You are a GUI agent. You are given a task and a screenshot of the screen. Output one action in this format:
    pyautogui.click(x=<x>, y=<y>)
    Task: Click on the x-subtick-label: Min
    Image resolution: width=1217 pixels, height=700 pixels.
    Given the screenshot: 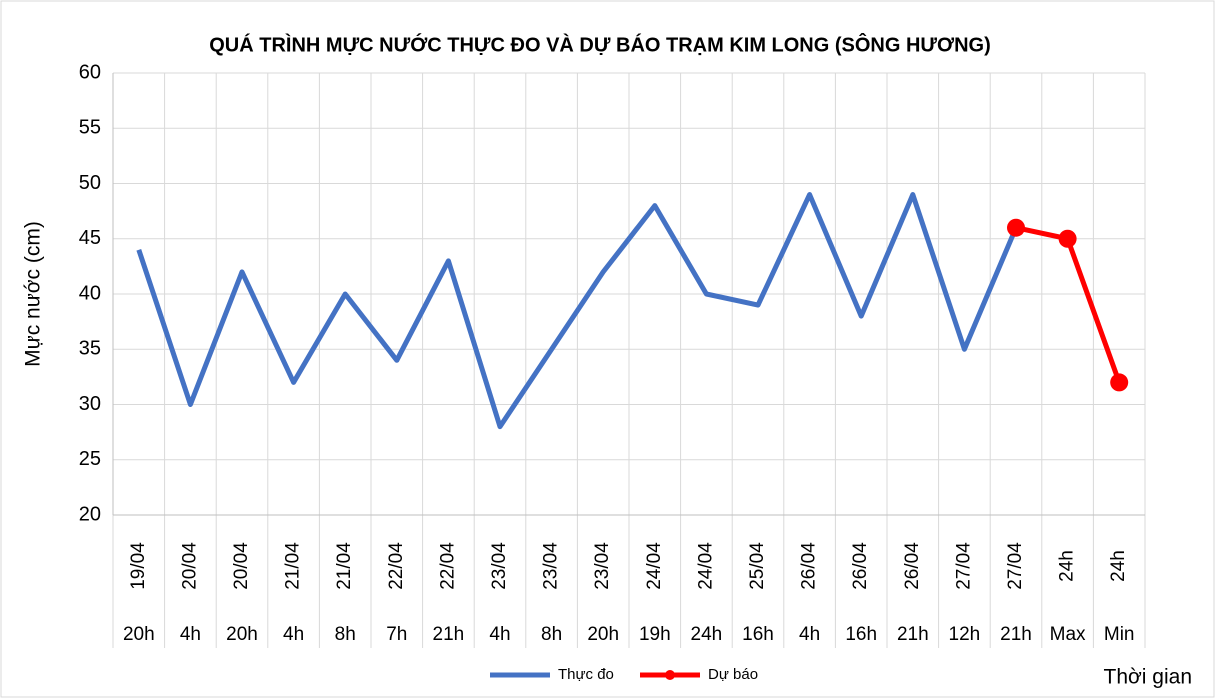 What is the action you would take?
    pyautogui.click(x=1119, y=634)
    